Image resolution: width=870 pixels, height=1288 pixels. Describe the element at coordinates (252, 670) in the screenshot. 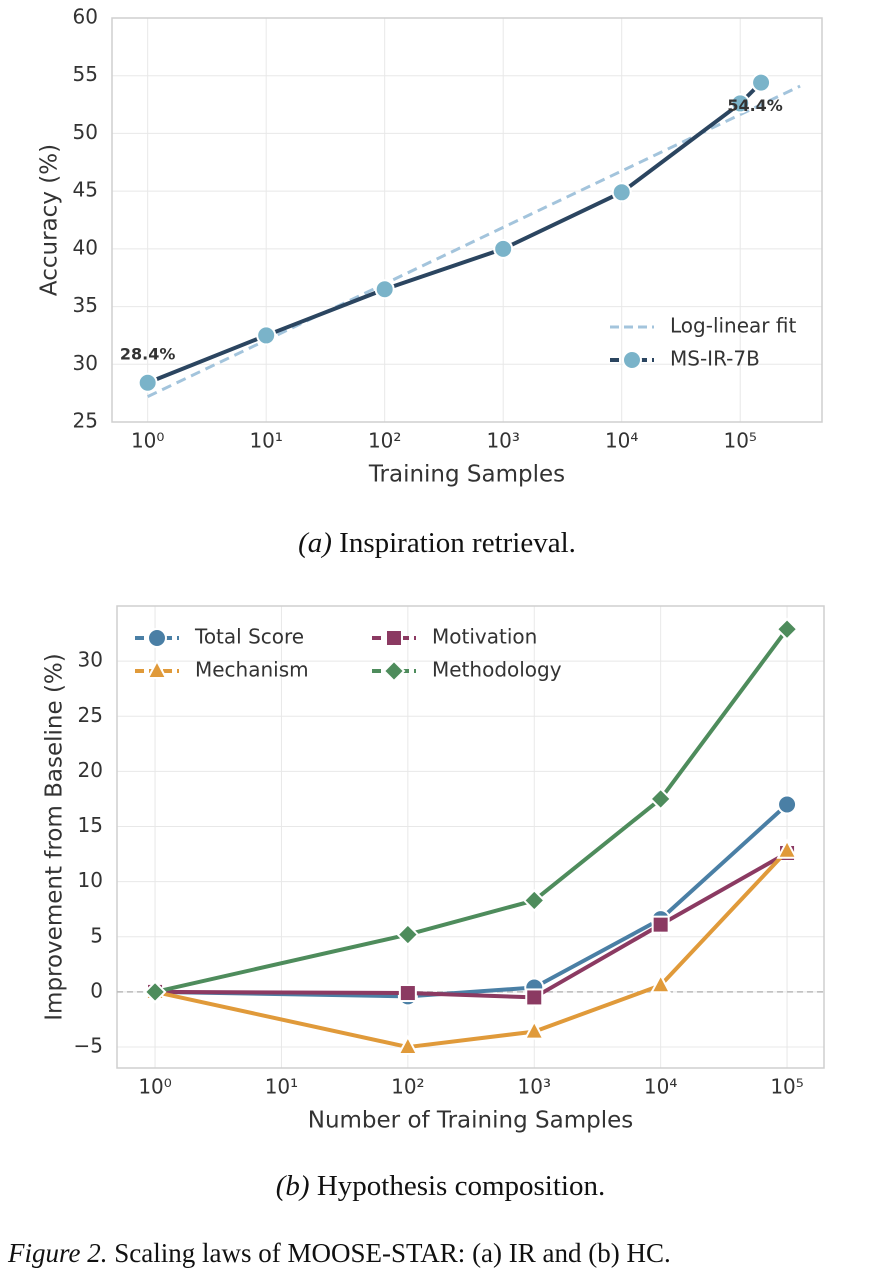

I see `legend-label: Mechanism` at that location.